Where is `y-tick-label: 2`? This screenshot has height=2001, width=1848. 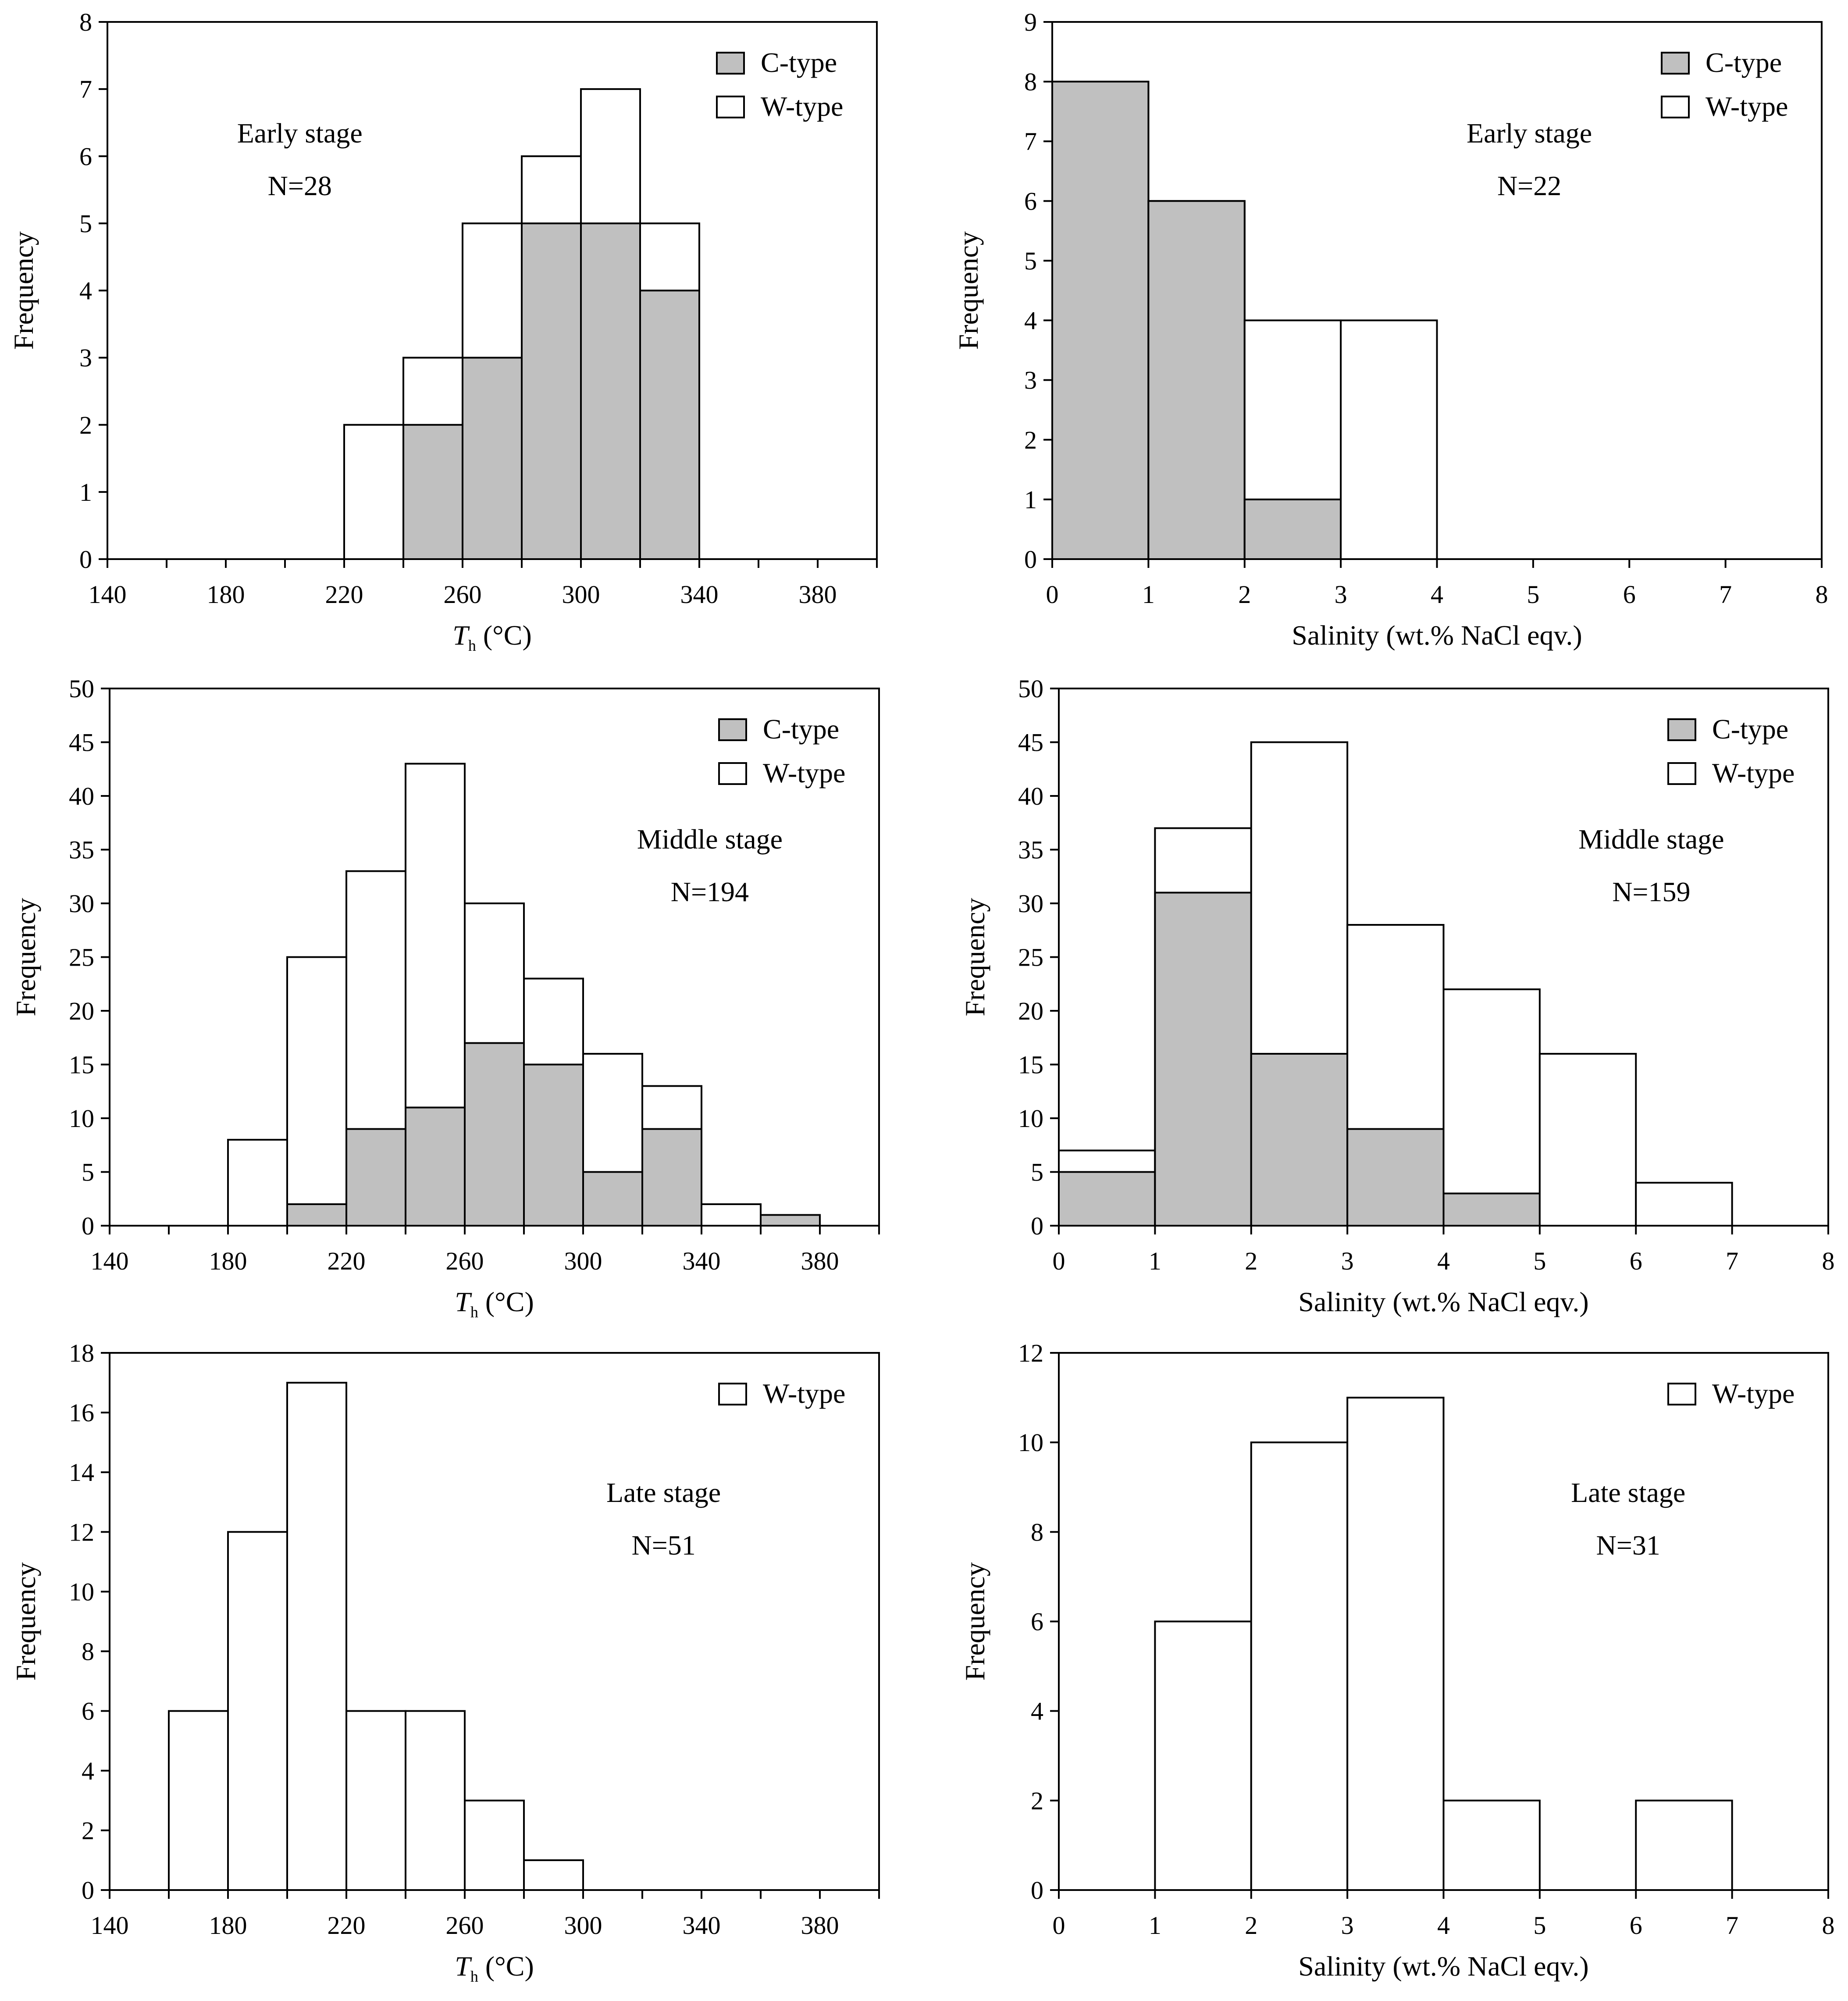 y-tick-label: 2 is located at coordinates (88, 1830).